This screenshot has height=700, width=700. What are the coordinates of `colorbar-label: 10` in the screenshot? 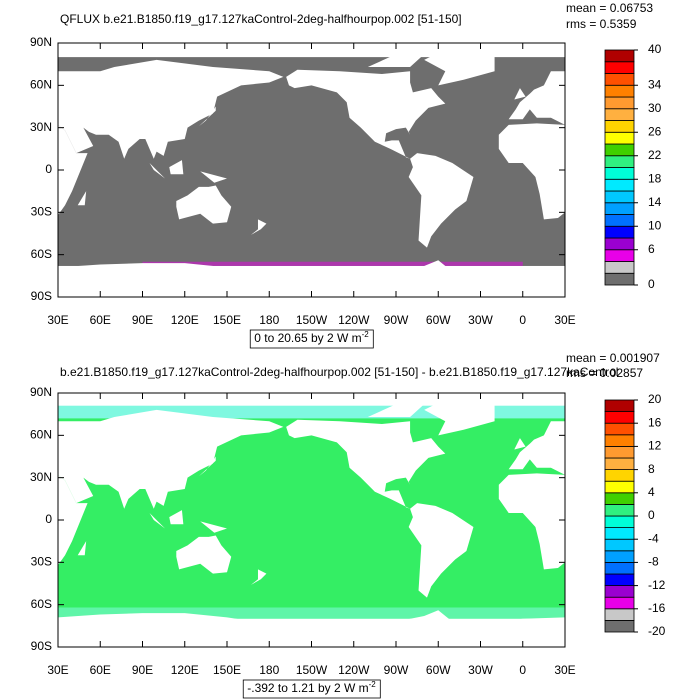 It's located at (655, 225).